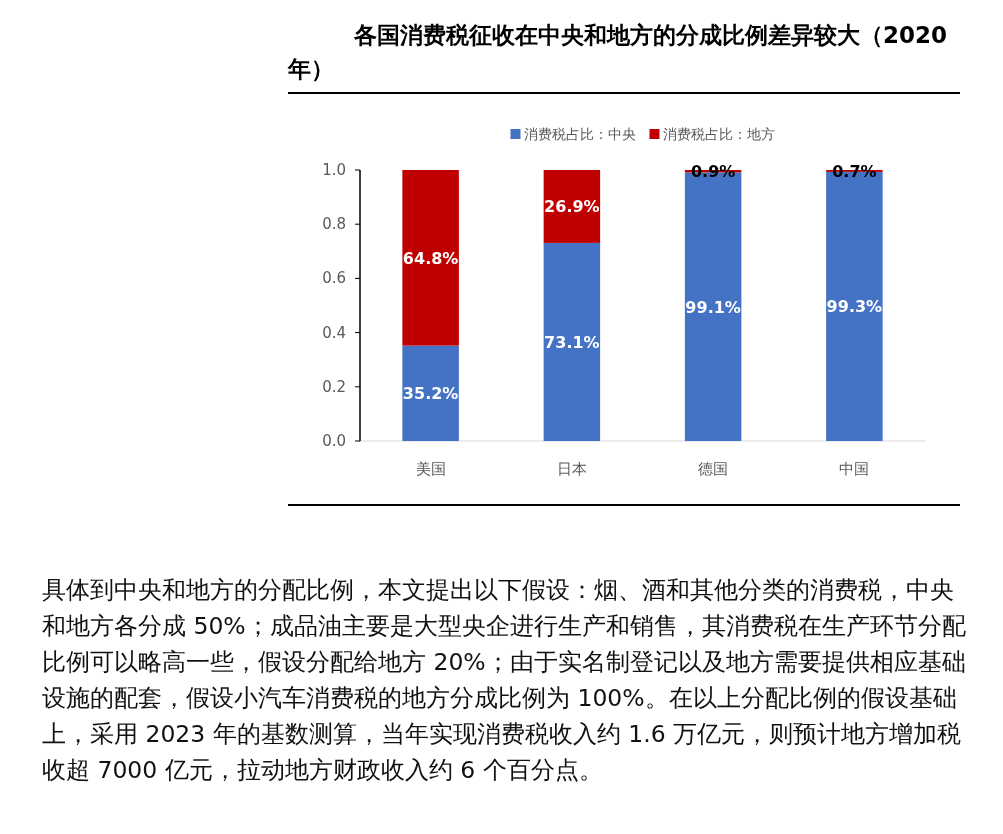 The image size is (1003, 834). Describe the element at coordinates (334, 278) in the screenshot. I see `y-tick-label: 0.6` at that location.